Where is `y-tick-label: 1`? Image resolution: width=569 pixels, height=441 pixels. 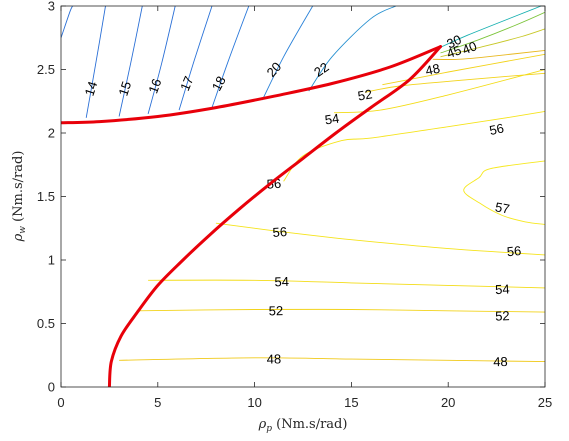
y-tick-label: 1 is located at coordinates (51, 260).